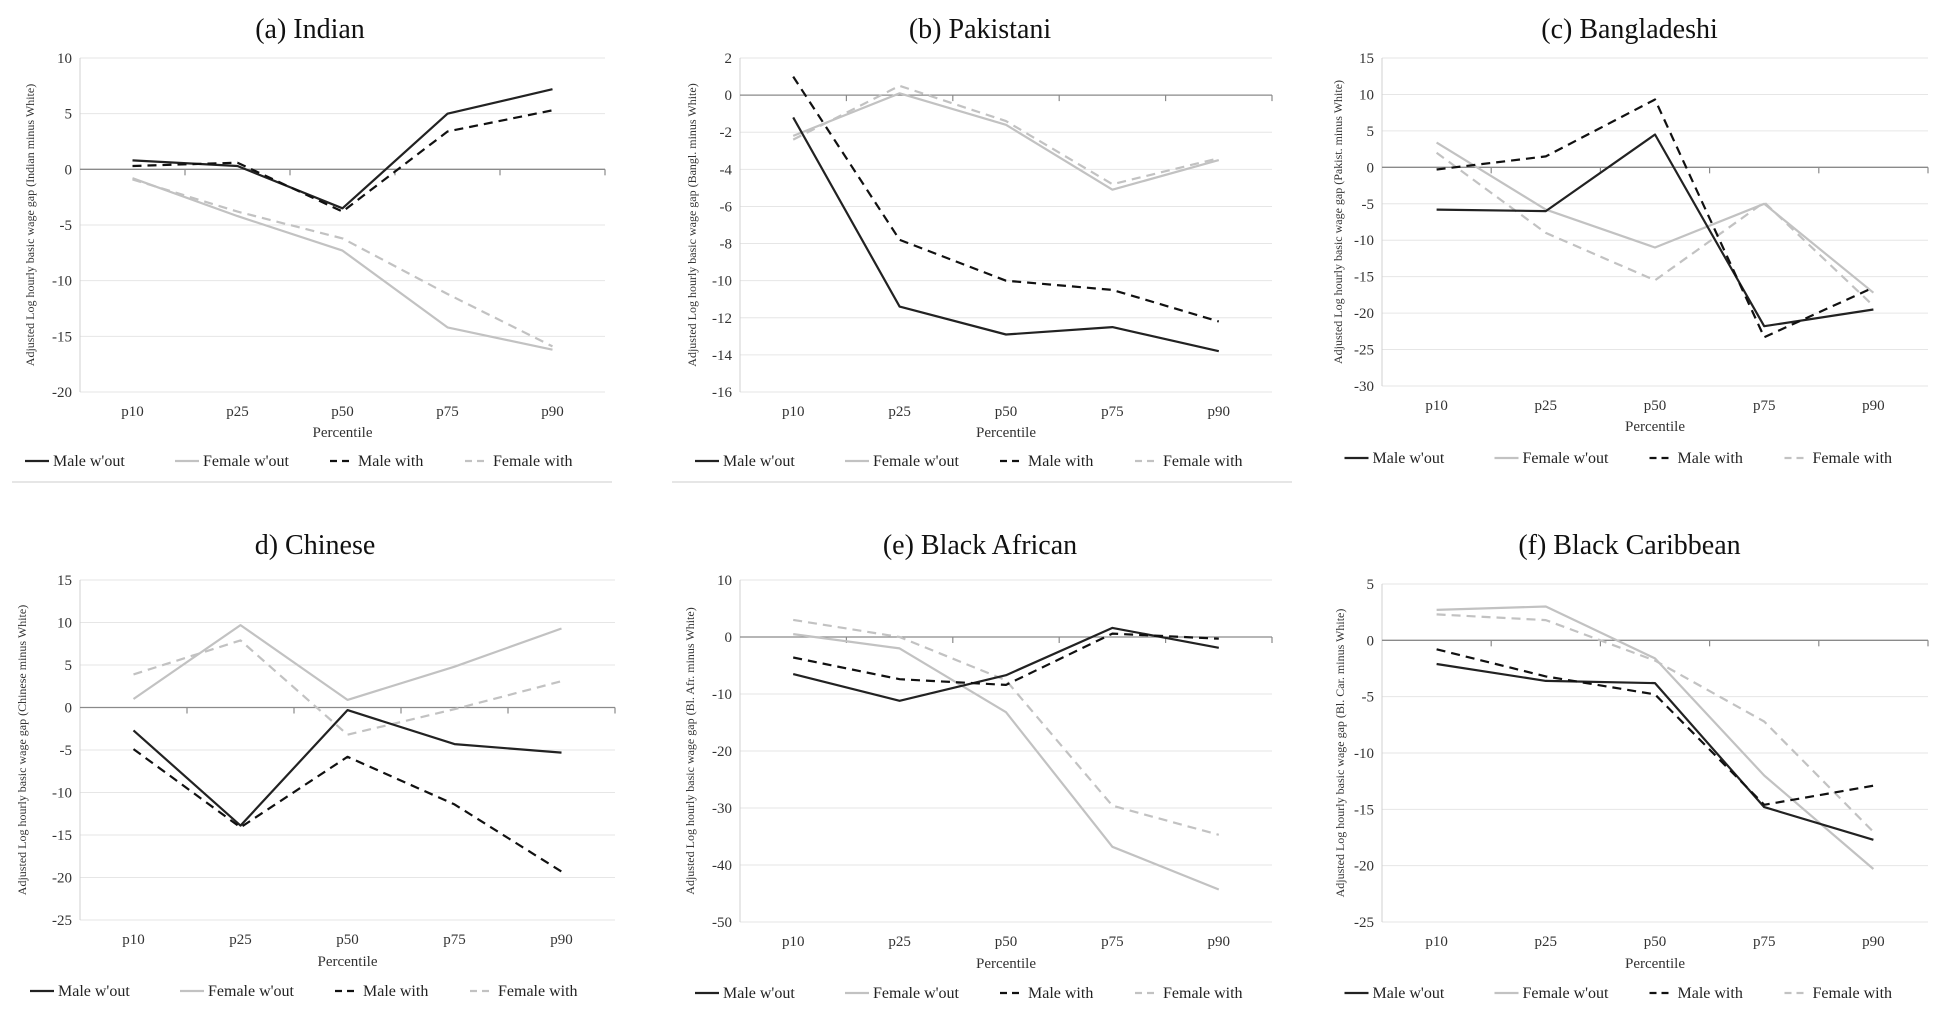  What do you see at coordinates (722, 923) in the screenshot?
I see `y-tick-label: -50` at bounding box center [722, 923].